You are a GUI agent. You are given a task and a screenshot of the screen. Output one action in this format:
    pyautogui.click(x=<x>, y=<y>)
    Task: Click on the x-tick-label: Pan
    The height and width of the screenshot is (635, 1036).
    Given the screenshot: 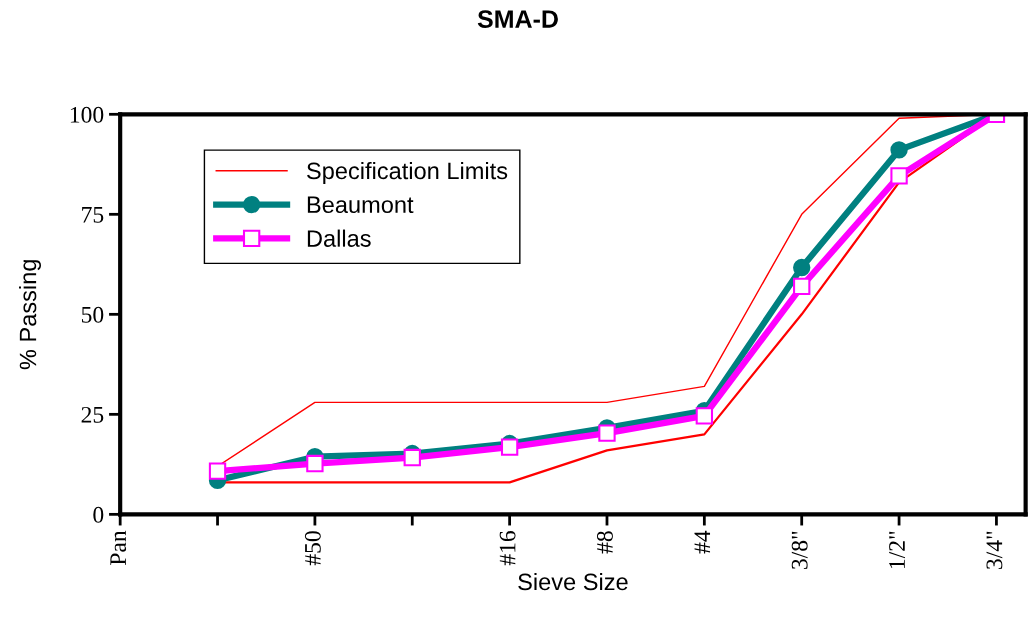 What is the action you would take?
    pyautogui.click(x=118, y=548)
    